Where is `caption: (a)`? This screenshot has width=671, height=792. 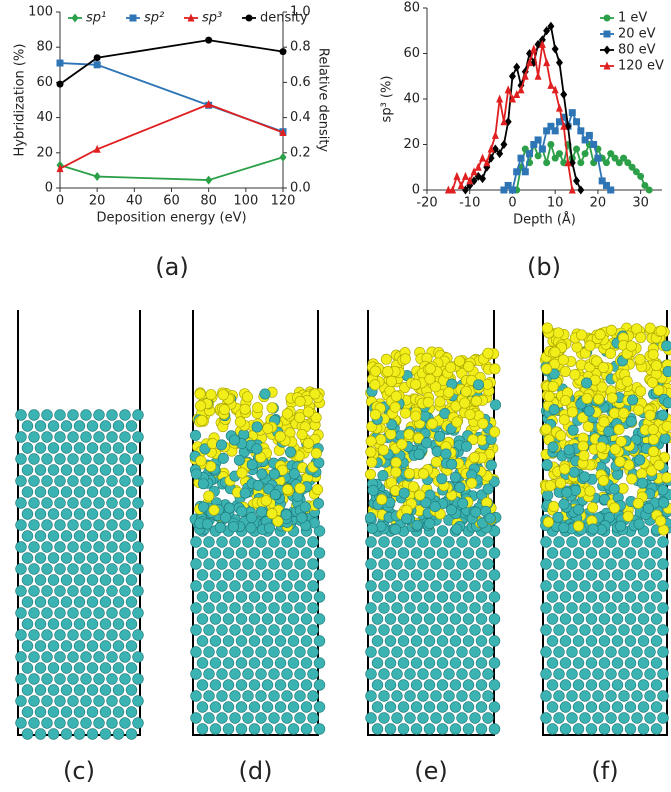
caption: (a) is located at coordinates (171, 267).